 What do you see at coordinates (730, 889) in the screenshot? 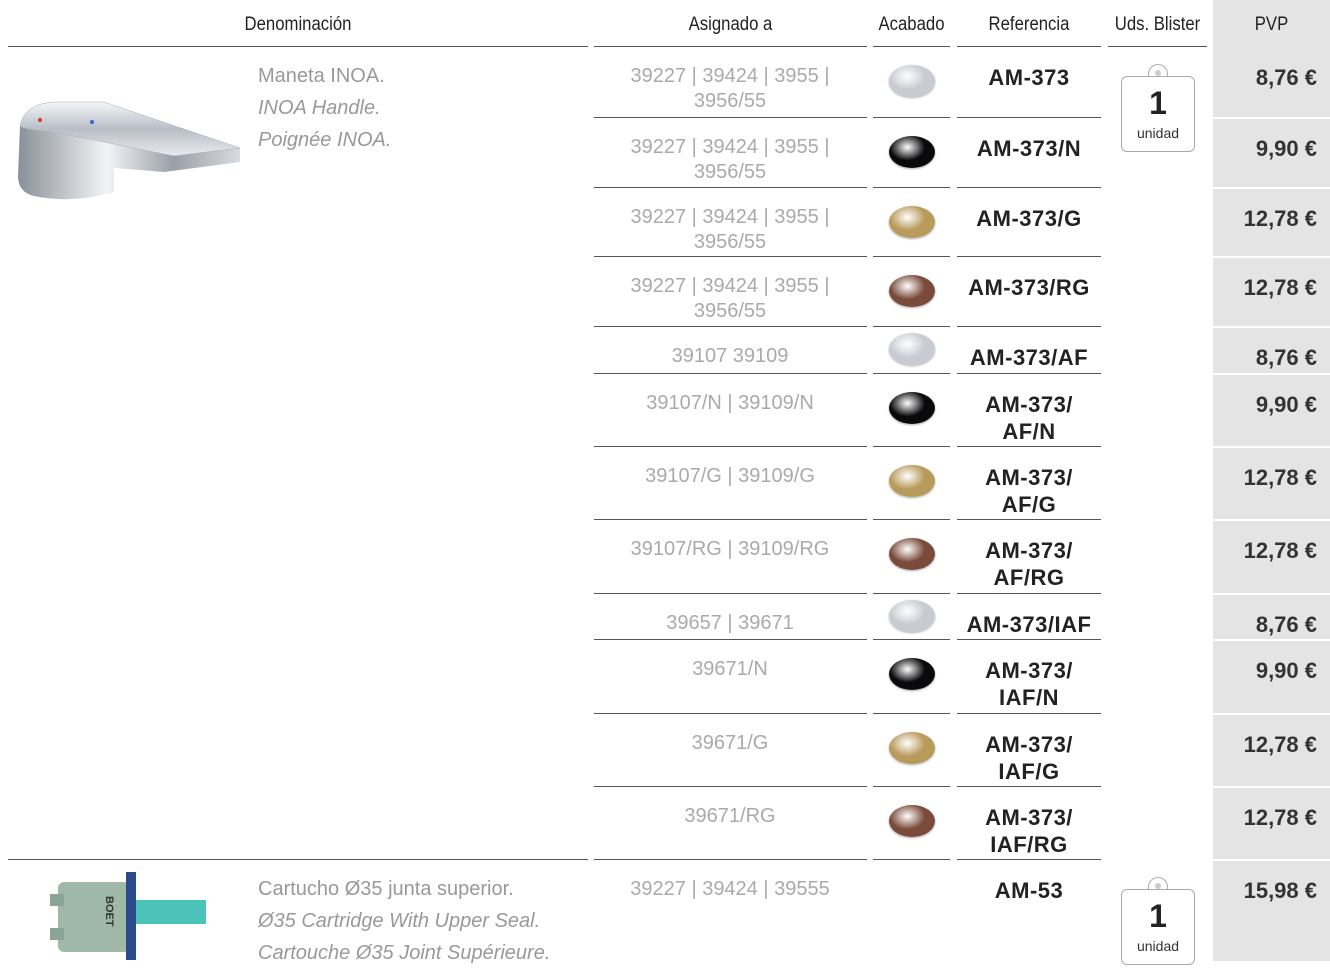
I see `assigned-to: 39227 | 39424 | 39555` at bounding box center [730, 889].